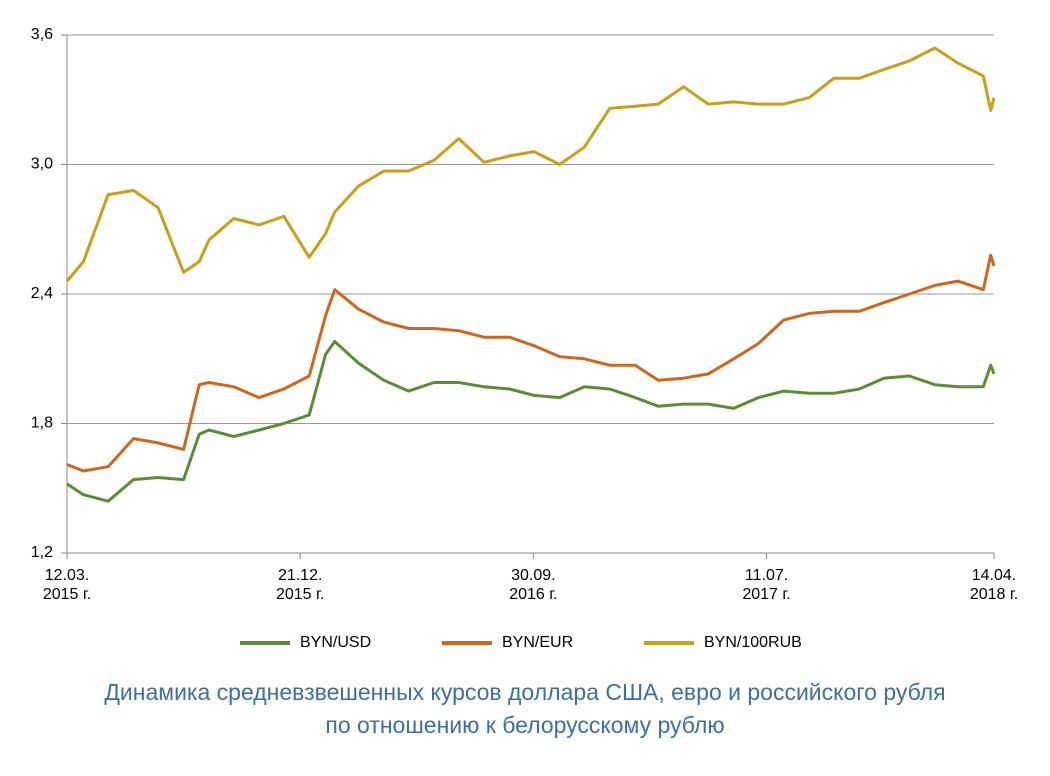  What do you see at coordinates (300, 575) in the screenshot?
I see `x-tick-label: 21.12.` at bounding box center [300, 575].